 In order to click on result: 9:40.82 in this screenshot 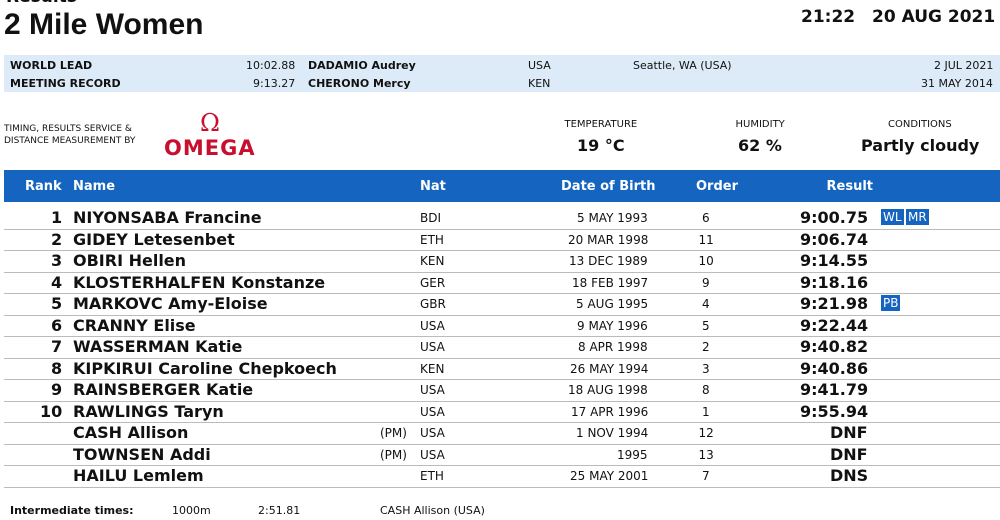, I will do `click(834, 346)`.